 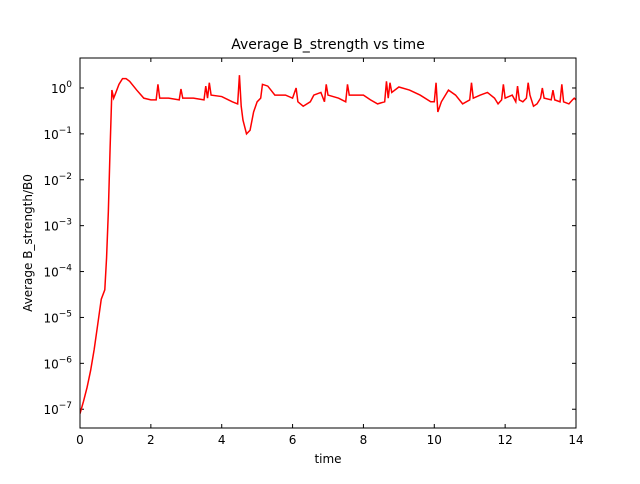 I want to click on x-tick-label: 8, so click(x=364, y=440).